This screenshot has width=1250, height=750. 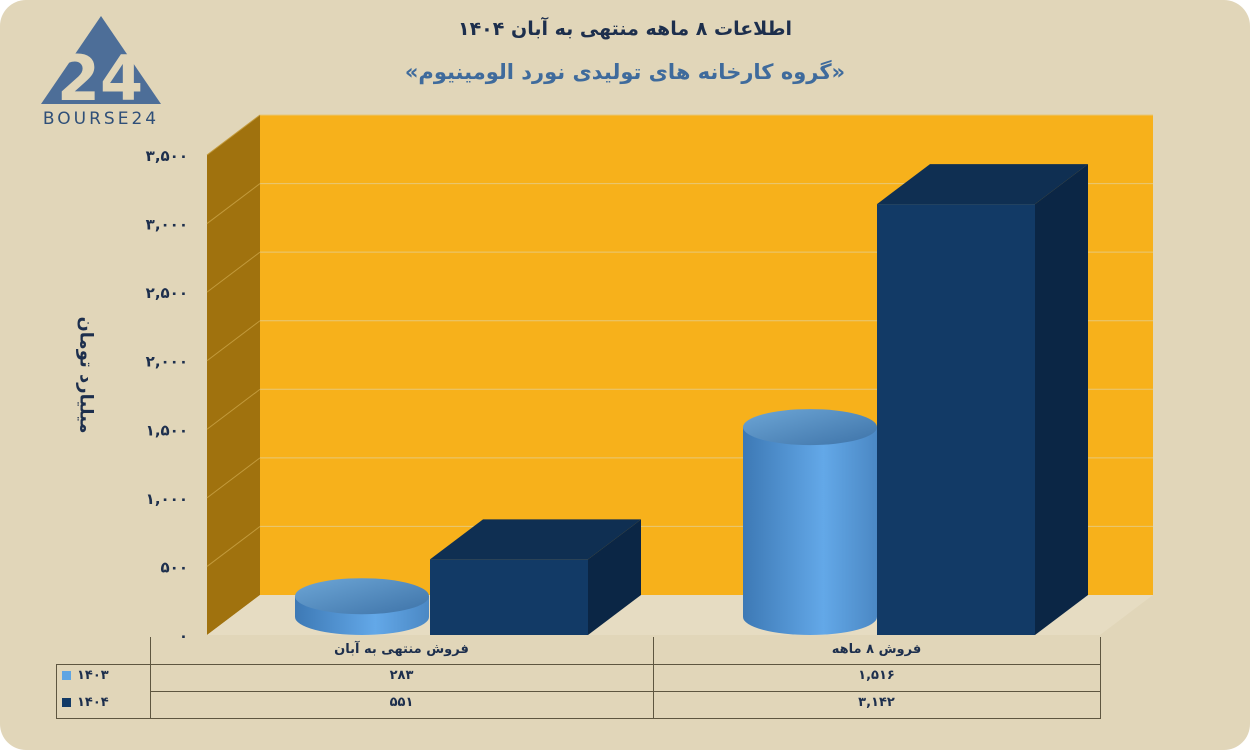 What do you see at coordinates (625, 72) in the screenshot?
I see `chart-subtitle: «گروه کارخانه های تولیدی نورد الومینیوم»` at bounding box center [625, 72].